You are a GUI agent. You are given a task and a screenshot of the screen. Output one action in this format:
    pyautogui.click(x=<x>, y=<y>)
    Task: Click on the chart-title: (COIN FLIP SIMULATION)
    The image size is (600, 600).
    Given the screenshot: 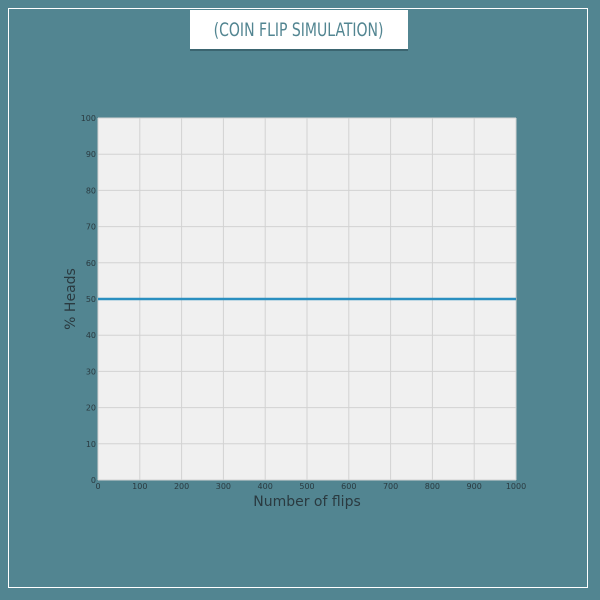 What is the action you would take?
    pyautogui.click(x=299, y=29)
    